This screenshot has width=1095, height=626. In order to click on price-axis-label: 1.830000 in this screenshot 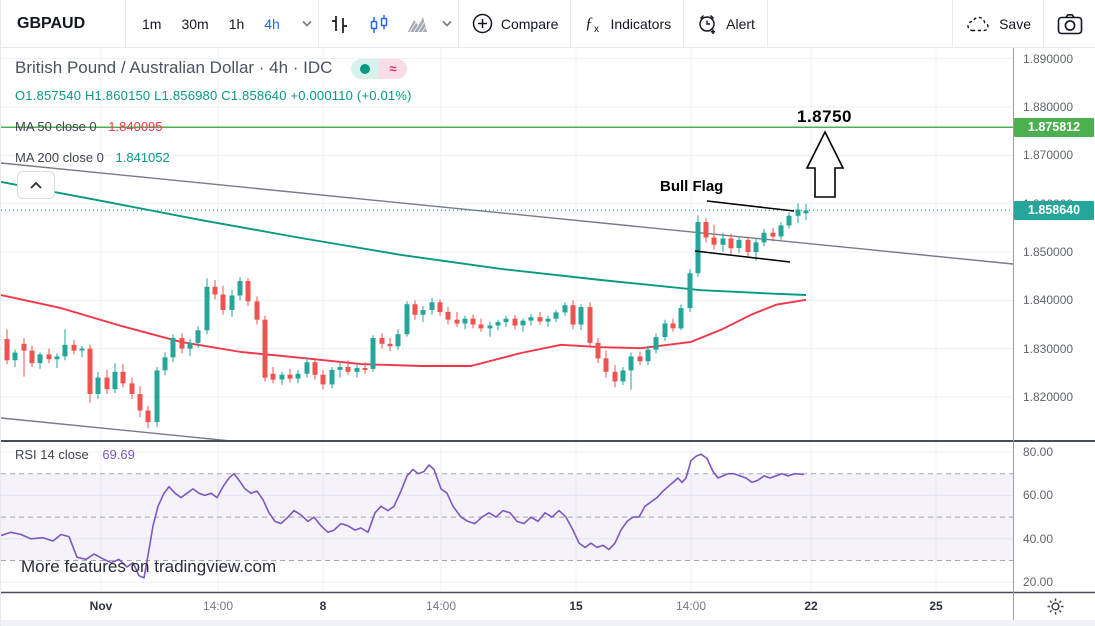, I will do `click(1048, 348)`.